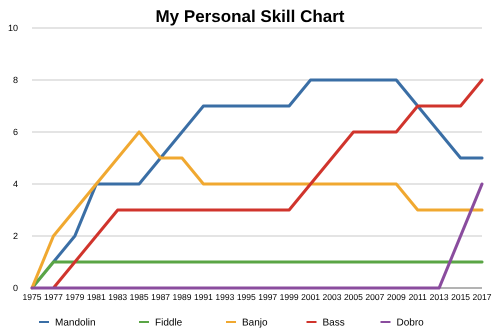 Image resolution: width=500 pixels, height=335 pixels. I want to click on x-tick-label: 1983, so click(118, 297).